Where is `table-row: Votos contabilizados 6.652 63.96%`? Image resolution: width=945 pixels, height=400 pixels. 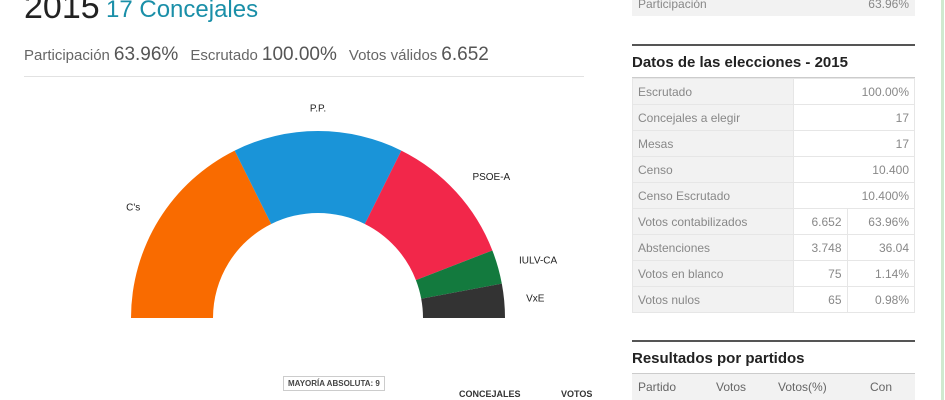 table-row: Votos contabilizados 6.652 63.96% is located at coordinates (774, 221).